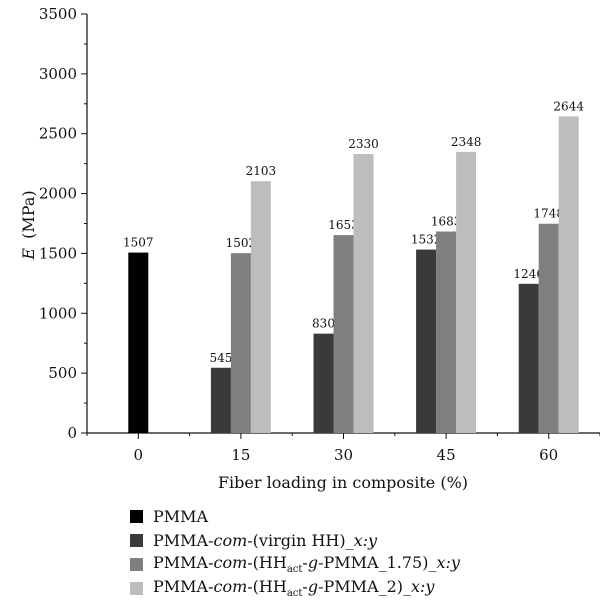 The height and width of the screenshot is (602, 600). I want to click on x-tick-label: 0, so click(139, 455).